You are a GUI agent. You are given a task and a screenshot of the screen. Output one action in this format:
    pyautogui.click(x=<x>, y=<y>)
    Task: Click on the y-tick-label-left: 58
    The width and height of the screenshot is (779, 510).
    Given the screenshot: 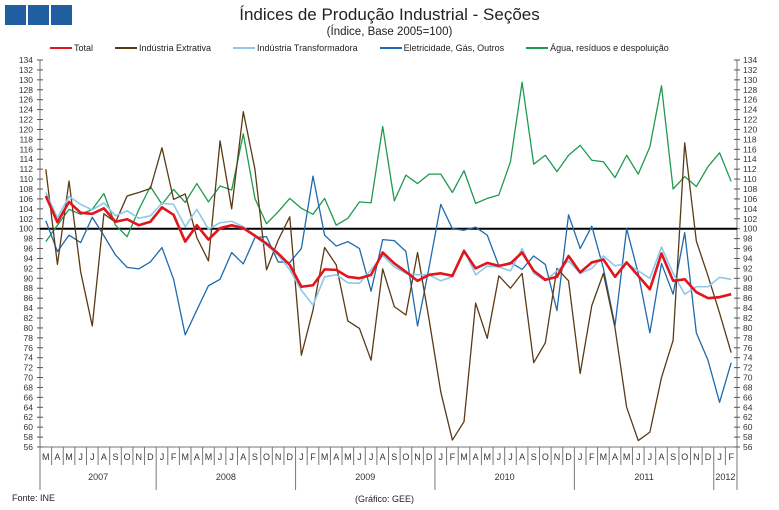 What is the action you would take?
    pyautogui.click(x=29, y=437)
    